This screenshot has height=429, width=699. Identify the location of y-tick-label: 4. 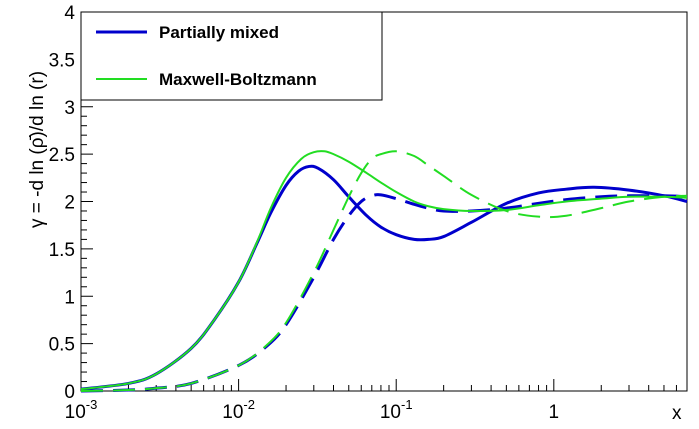
(69, 13).